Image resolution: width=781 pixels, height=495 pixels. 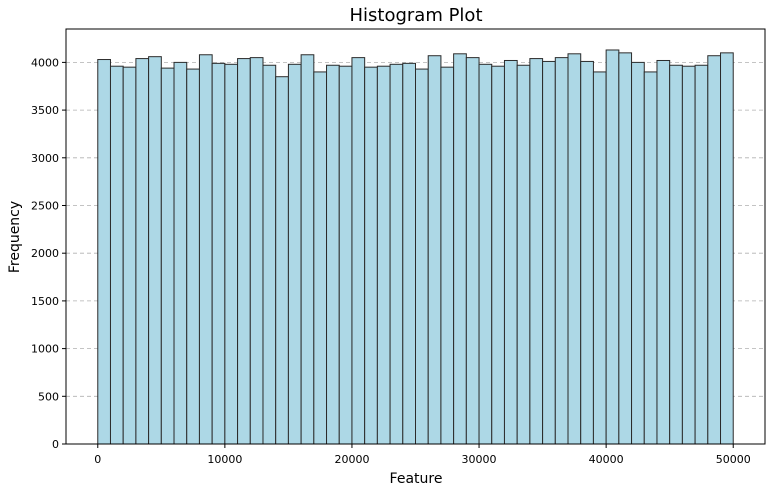 What do you see at coordinates (15, 237) in the screenshot?
I see `y-axis-label: Frequency` at bounding box center [15, 237].